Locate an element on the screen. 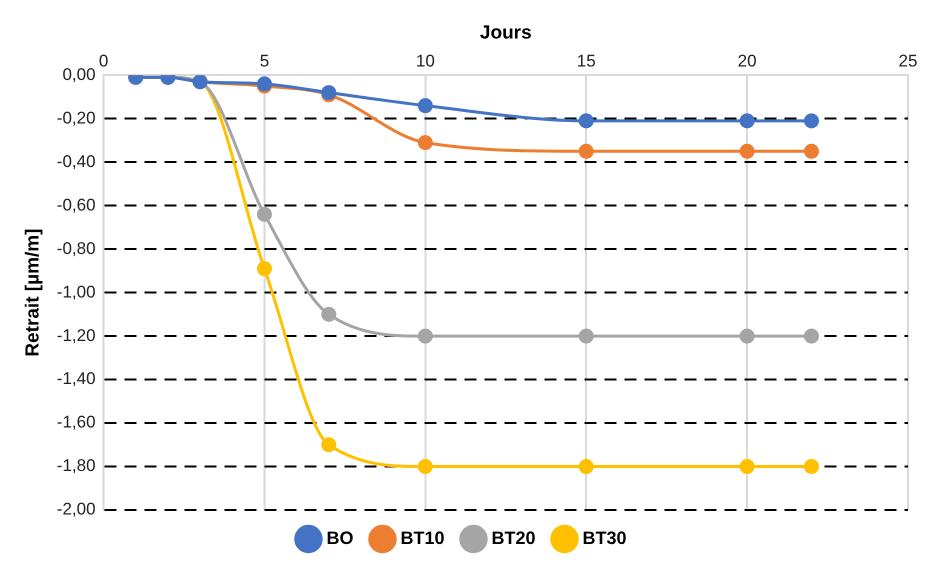  y-tick-label: -1,20 is located at coordinates (76, 335).